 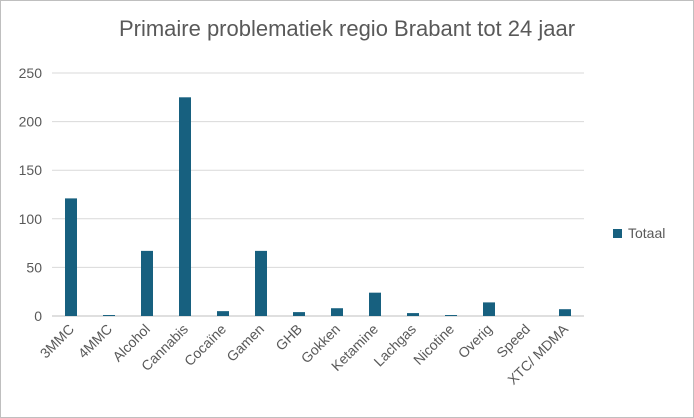 What do you see at coordinates (475, 341) in the screenshot?
I see `x-tick-label: Overig` at bounding box center [475, 341].